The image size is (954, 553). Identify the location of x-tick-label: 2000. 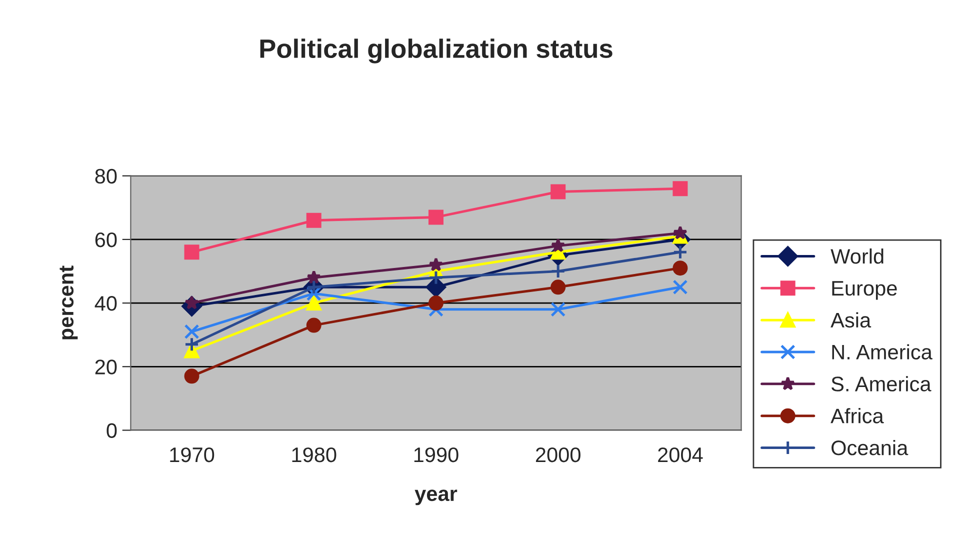
(558, 454).